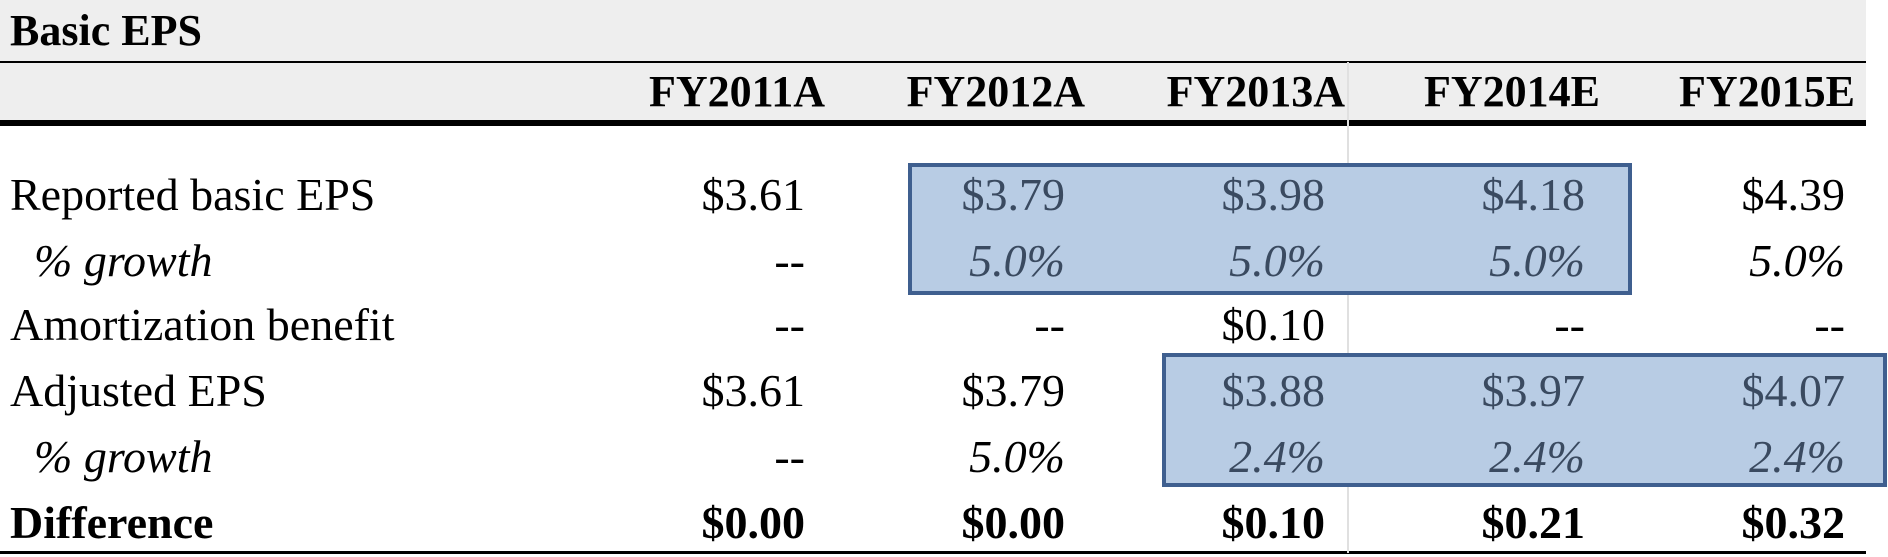  Describe the element at coordinates (1793, 522) in the screenshot. I see `difference-fy2015e: $0.32` at that location.